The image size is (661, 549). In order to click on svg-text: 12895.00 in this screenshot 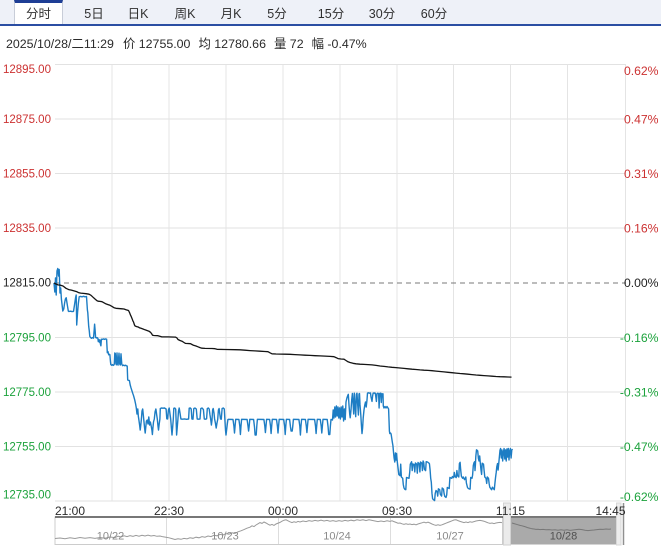, I will do `click(27, 70)`.